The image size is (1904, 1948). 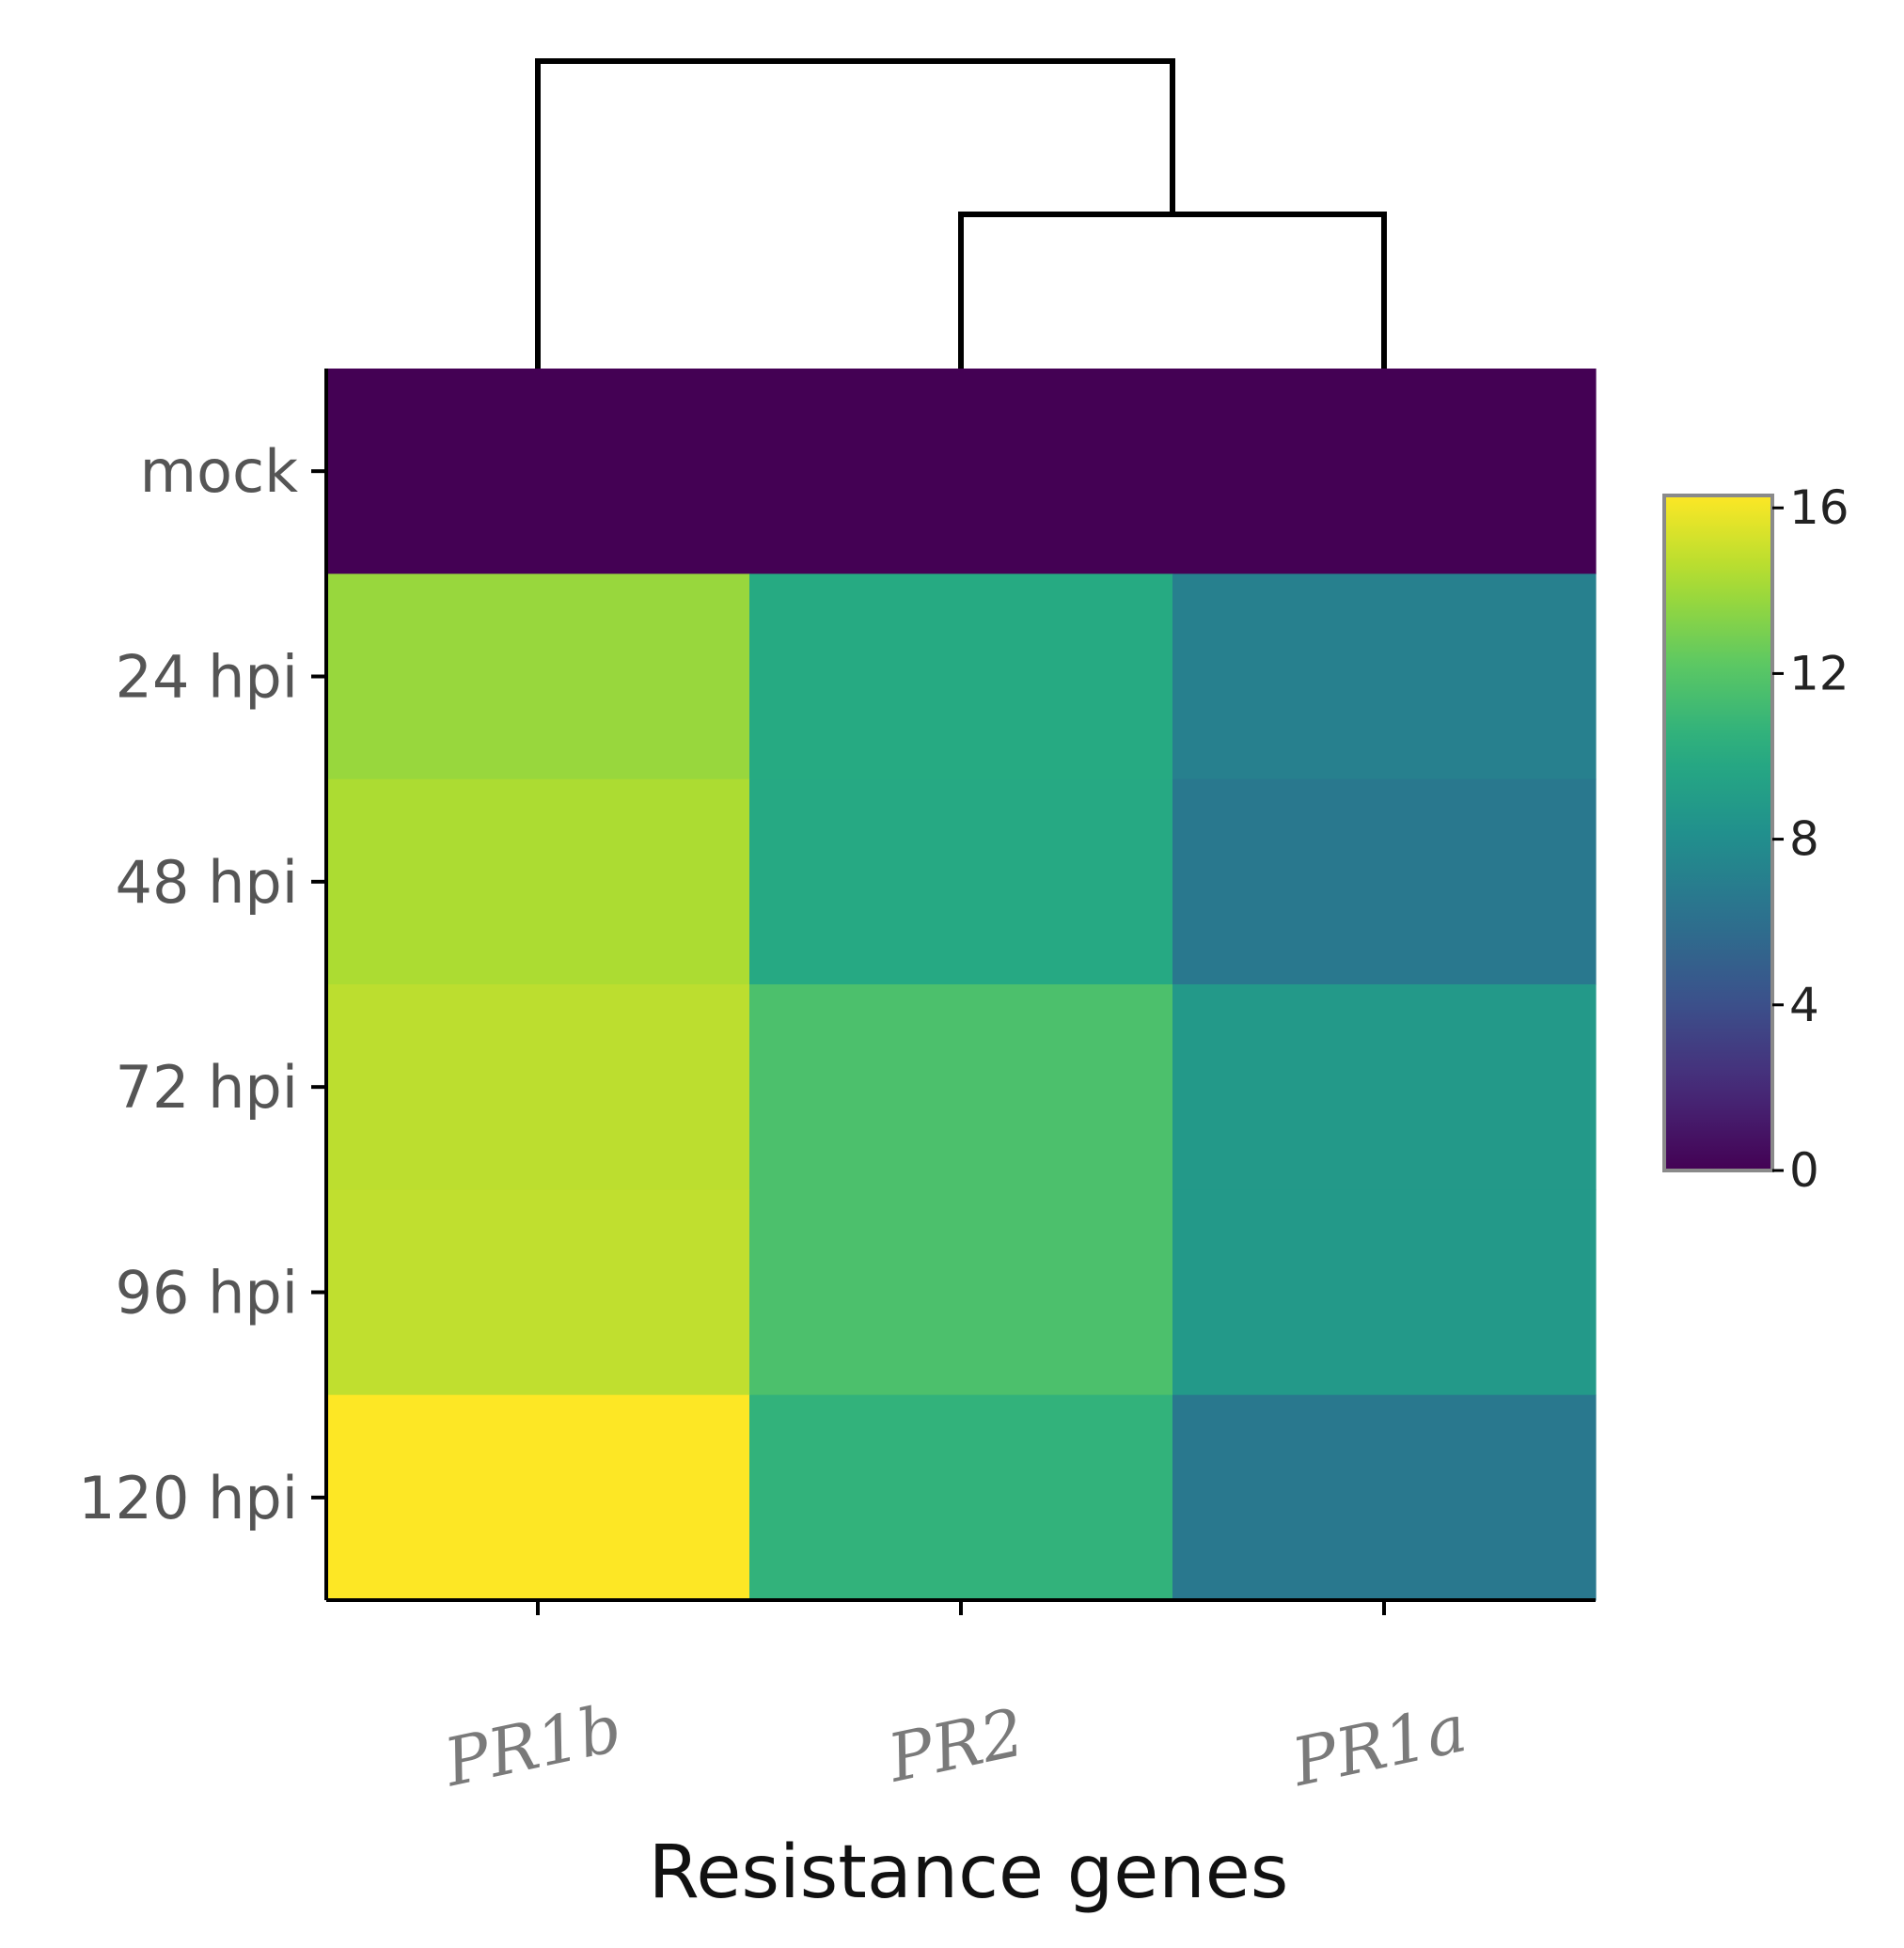 I want to click on column-labels: PR1b PR2 PR1a, so click(x=954, y=1745).